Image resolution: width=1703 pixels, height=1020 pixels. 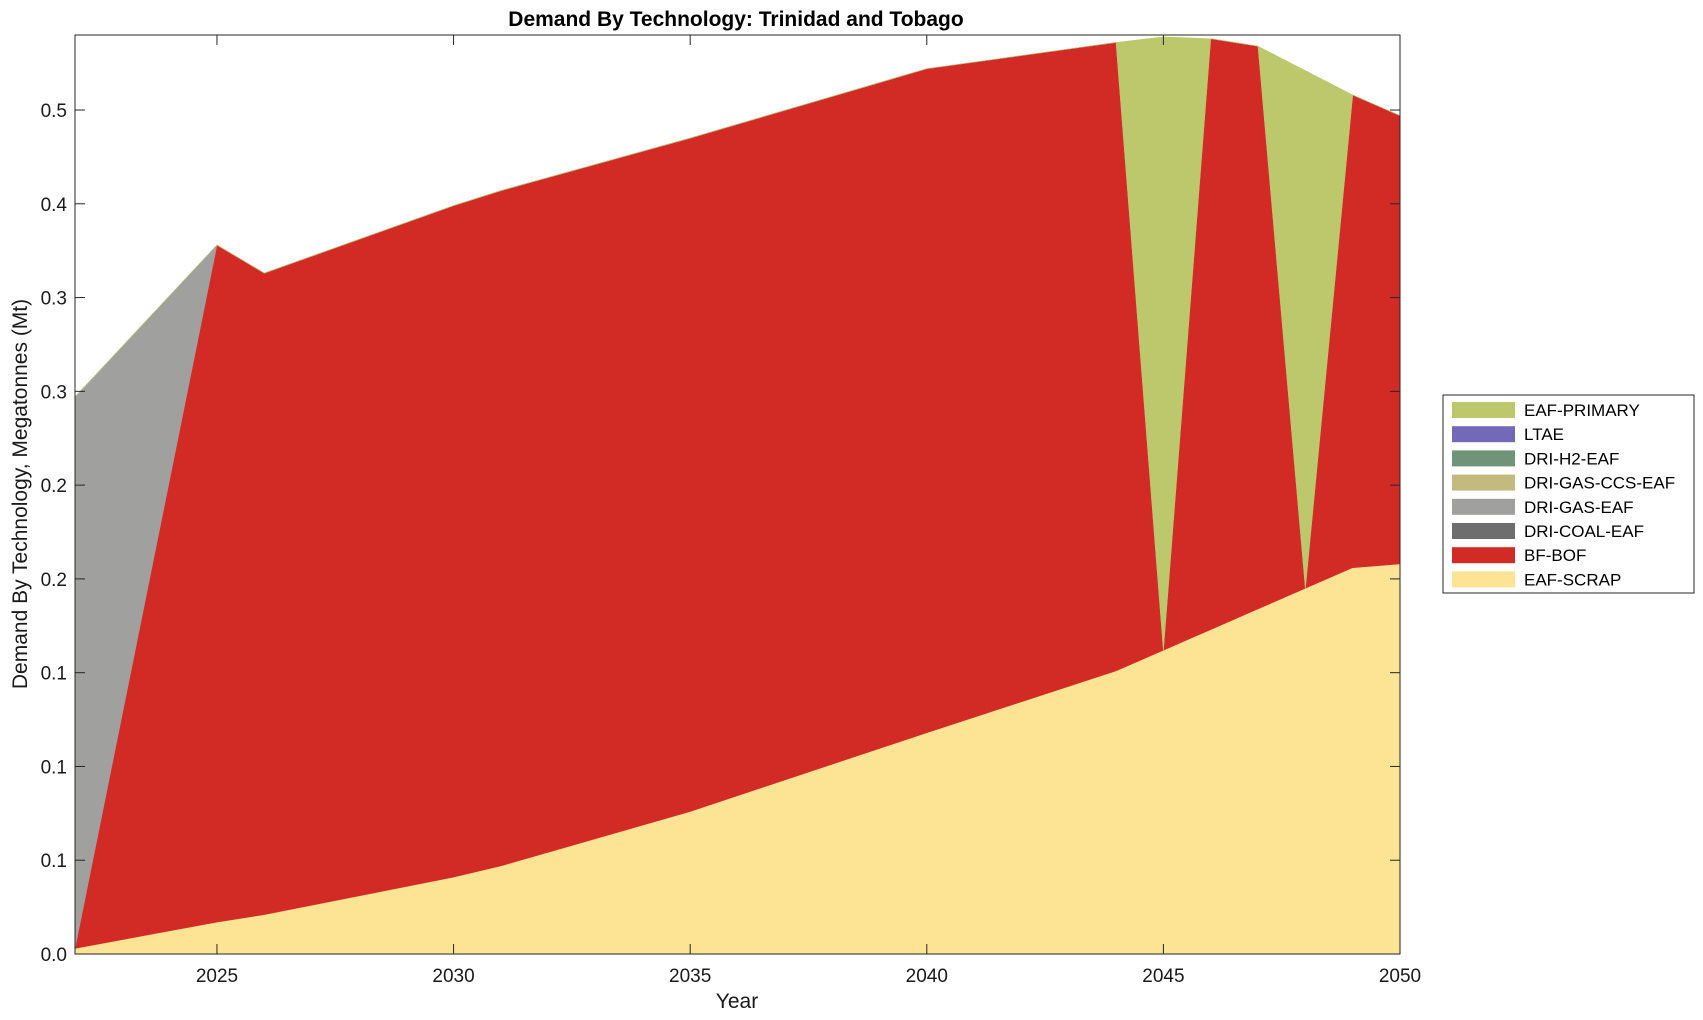 I want to click on legend-label: EAF-SCRAP, so click(x=1572, y=579).